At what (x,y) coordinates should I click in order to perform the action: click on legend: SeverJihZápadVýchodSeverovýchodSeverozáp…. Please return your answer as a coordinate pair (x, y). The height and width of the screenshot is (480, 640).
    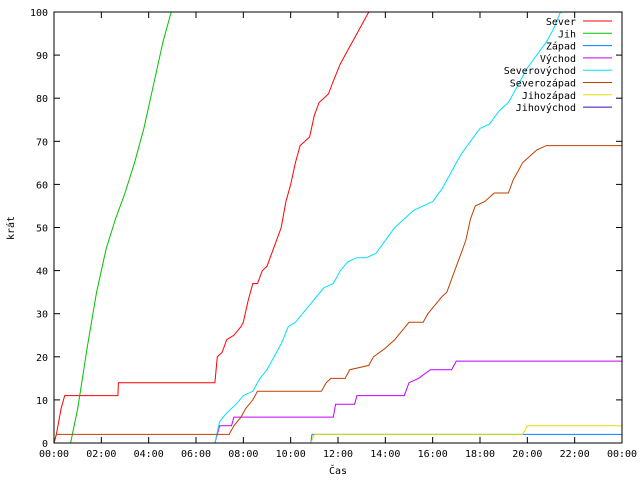
    Looking at the image, I should click on (558, 65).